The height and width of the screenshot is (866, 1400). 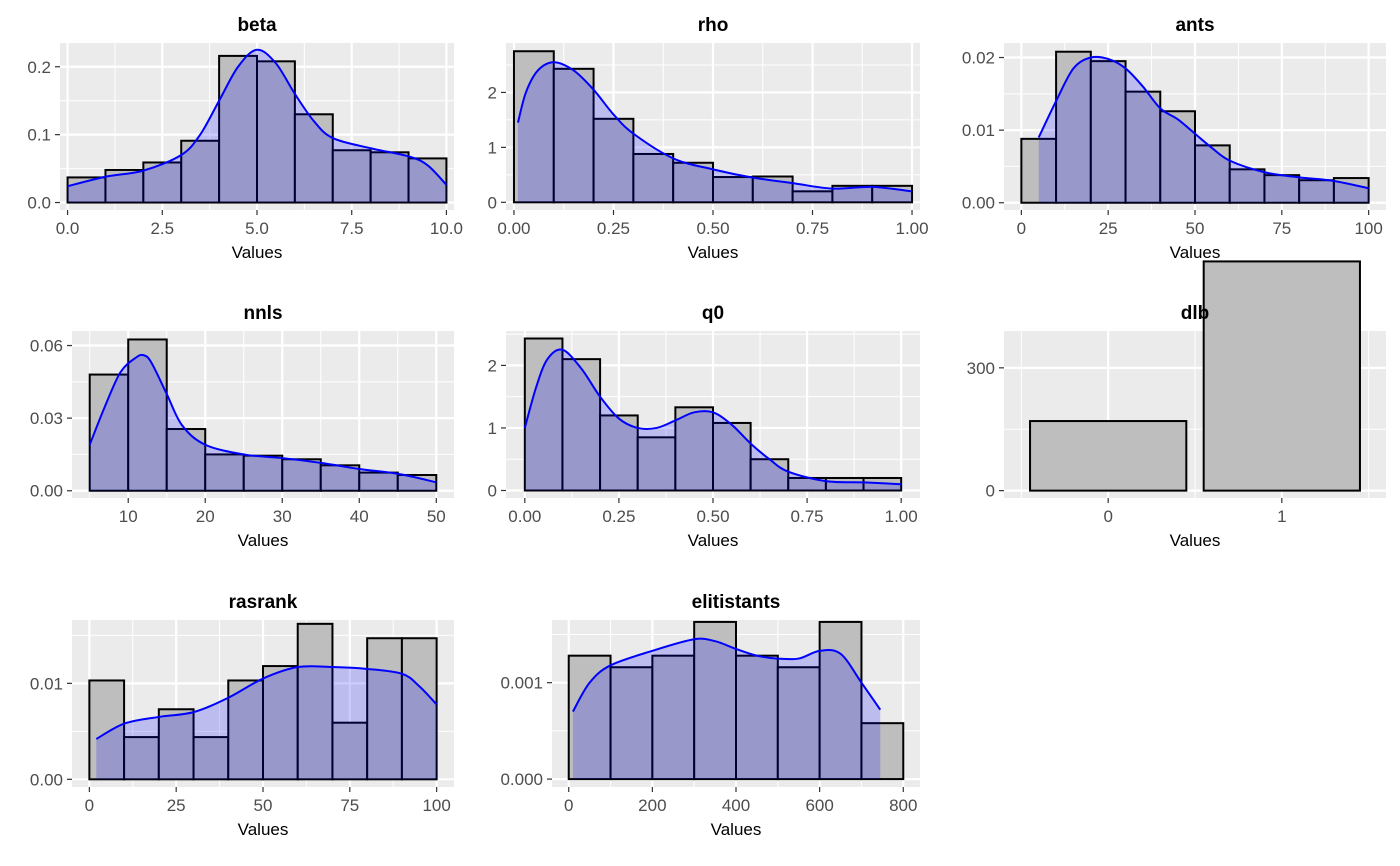 What do you see at coordinates (282, 516) in the screenshot?
I see `x-tick-label: 30` at bounding box center [282, 516].